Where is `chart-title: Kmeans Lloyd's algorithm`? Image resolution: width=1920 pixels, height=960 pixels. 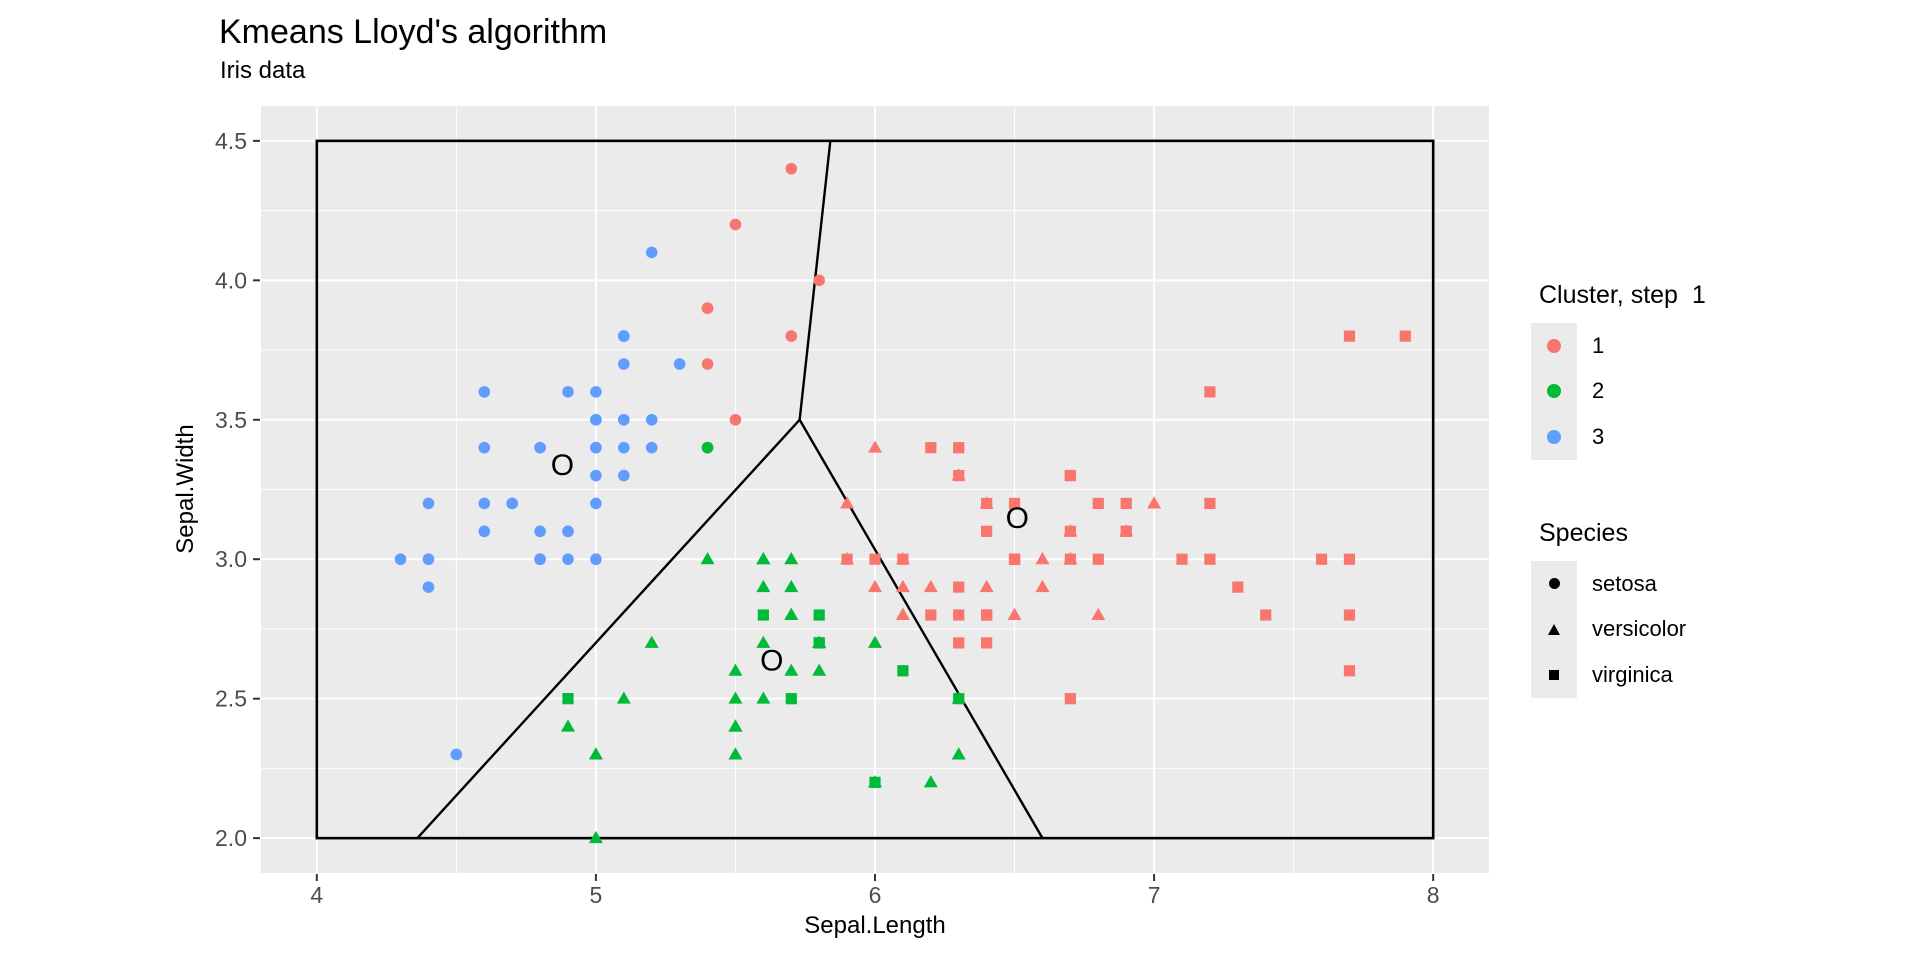 chart-title: Kmeans Lloyd's algorithm is located at coordinates (413, 32).